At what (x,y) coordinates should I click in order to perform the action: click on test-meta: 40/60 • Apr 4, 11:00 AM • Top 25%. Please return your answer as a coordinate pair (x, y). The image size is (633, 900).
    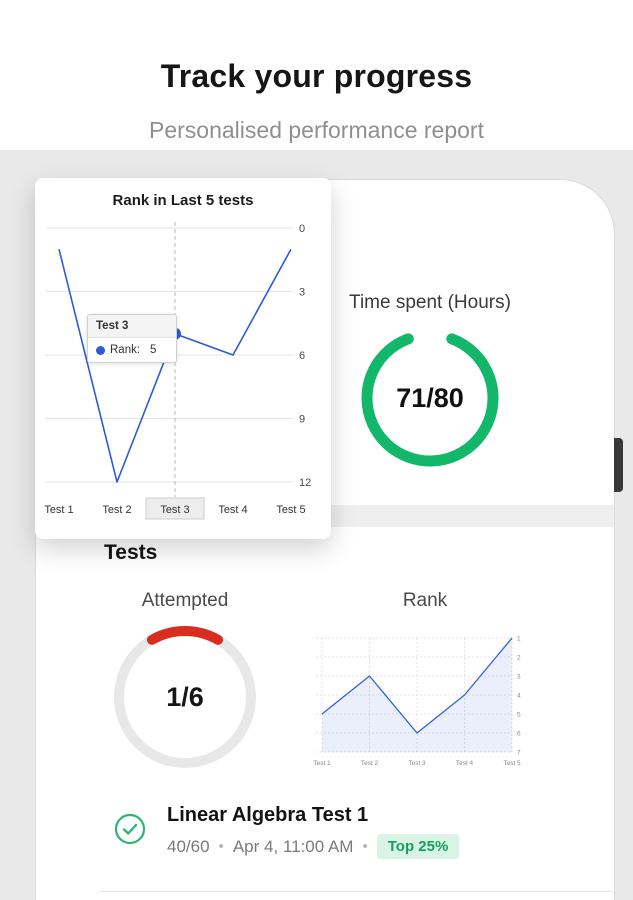
    Looking at the image, I should click on (313, 846).